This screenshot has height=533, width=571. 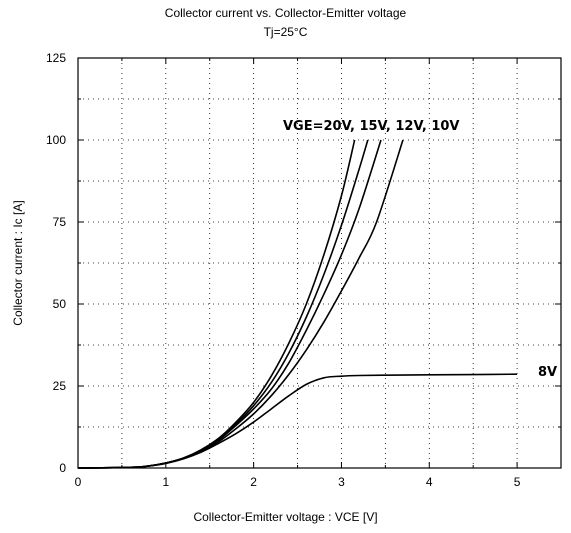 I want to click on curve-label-vge-group: VGE=20V, 15V, 12V, 10V, so click(x=371, y=126).